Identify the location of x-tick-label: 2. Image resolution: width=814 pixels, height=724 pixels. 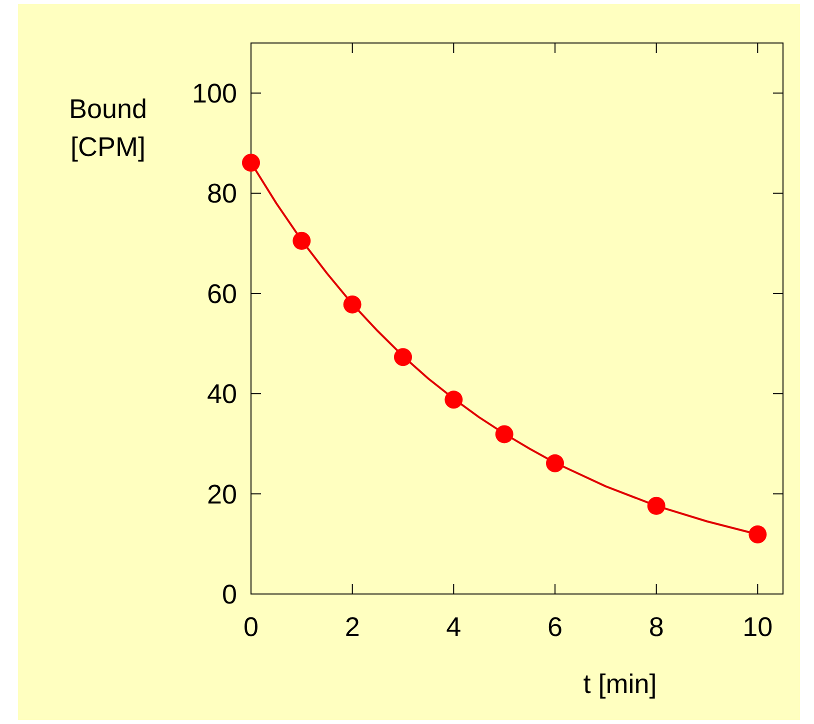
(352, 627).